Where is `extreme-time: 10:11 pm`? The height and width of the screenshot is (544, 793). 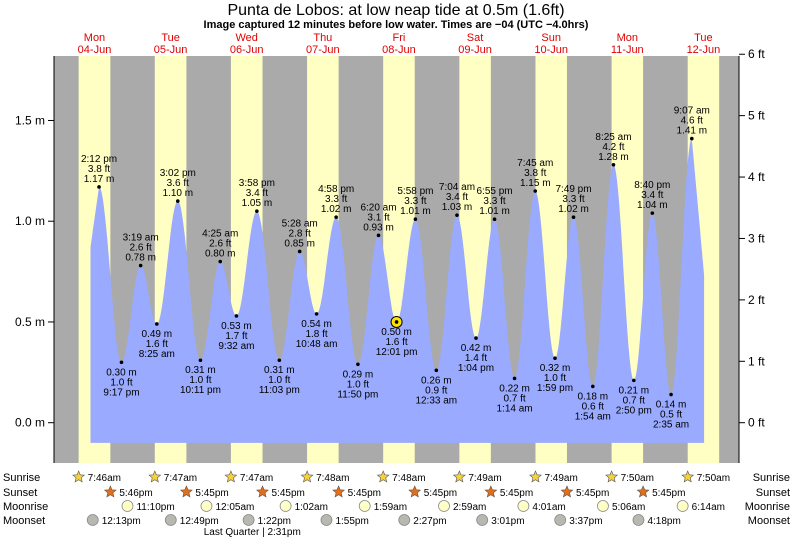 extreme-time: 10:11 pm is located at coordinates (200, 390).